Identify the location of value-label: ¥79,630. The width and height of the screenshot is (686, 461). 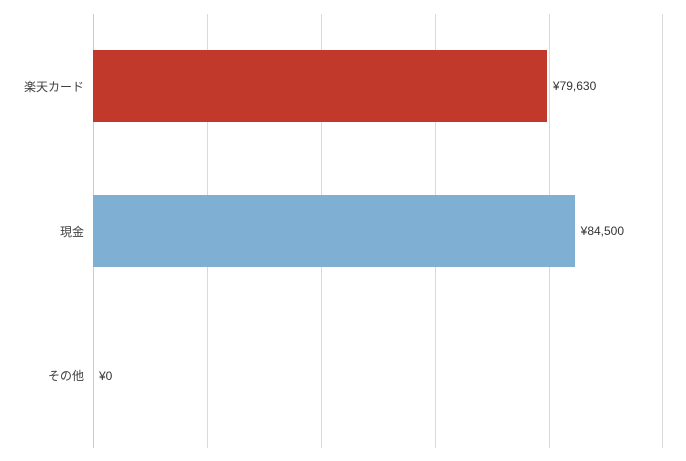
(574, 86).